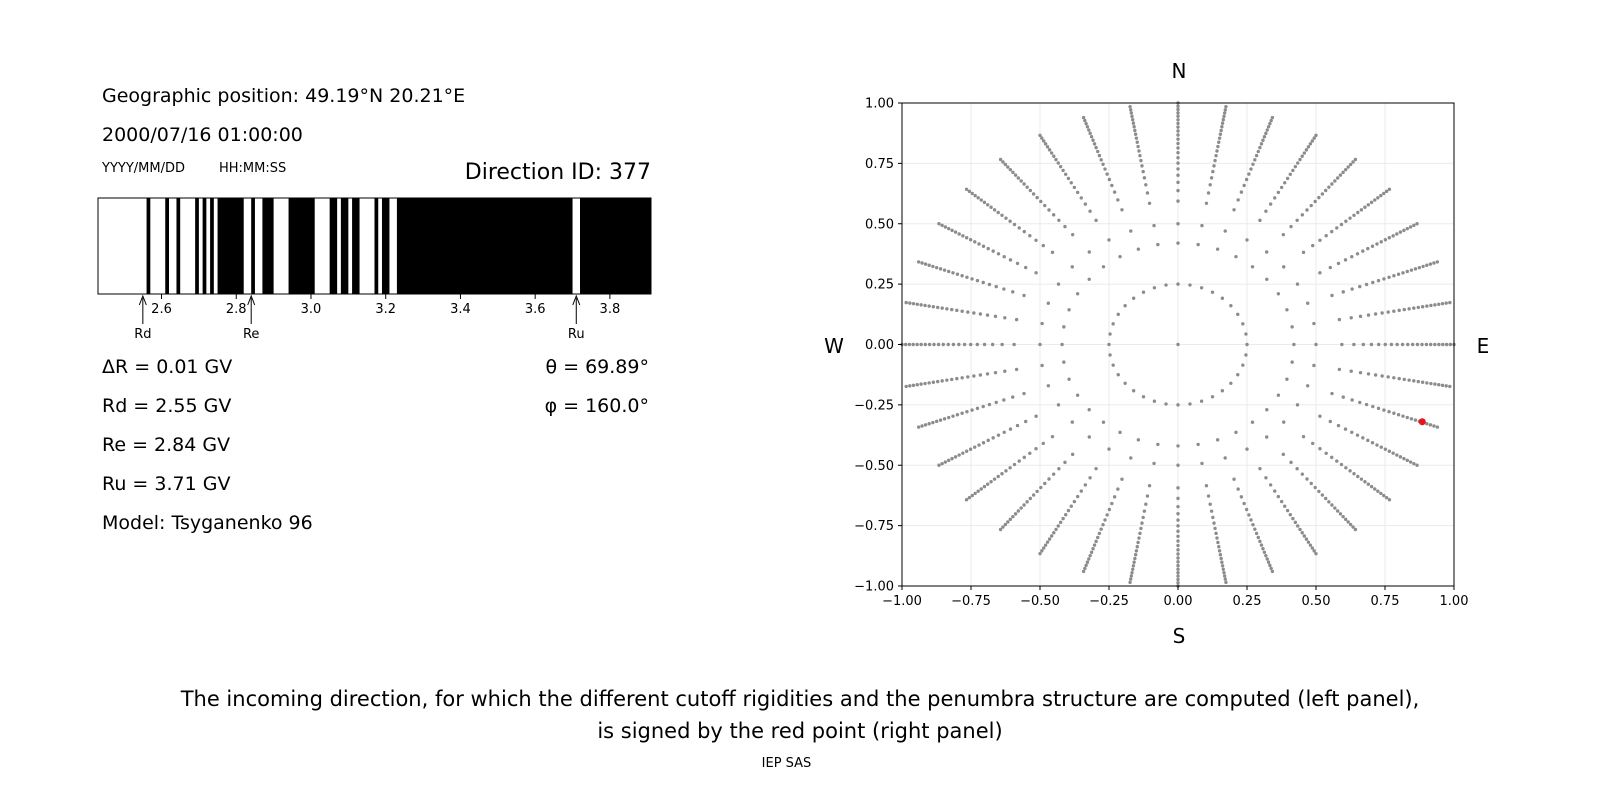 The width and height of the screenshot is (1600, 800). Describe the element at coordinates (1247, 601) in the screenshot. I see `x-tick-label: 0.25` at that location.